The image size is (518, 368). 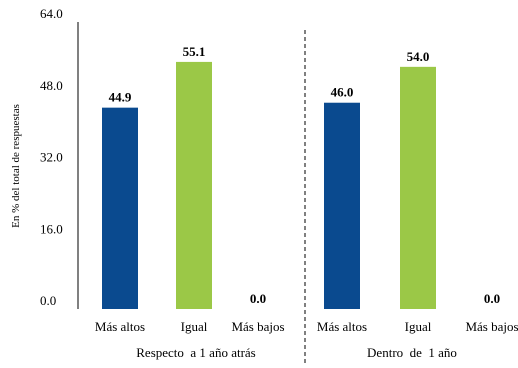 I want to click on y-tick-label: 0.0, so click(x=48, y=300).